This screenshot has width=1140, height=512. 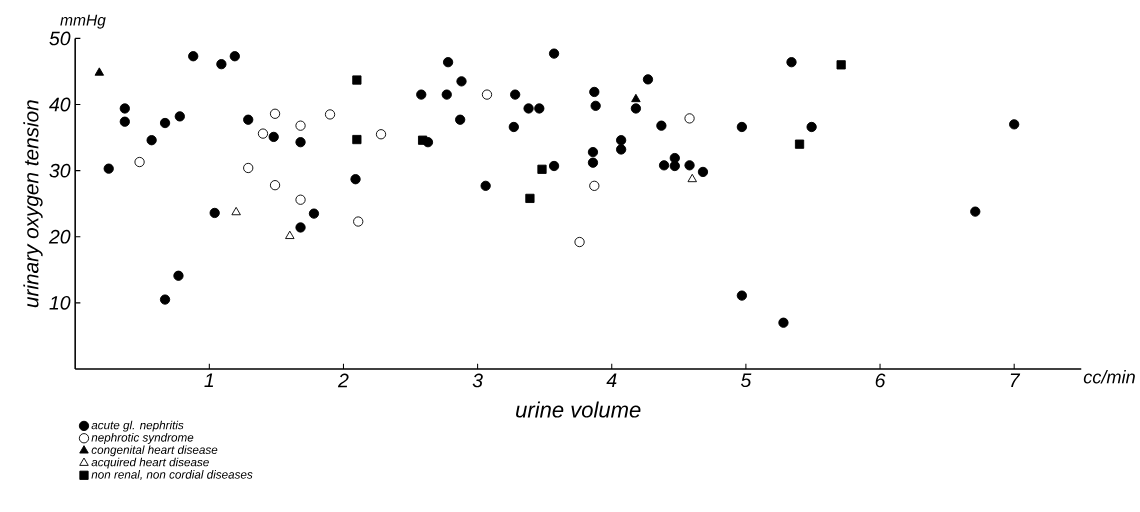 I want to click on y-axis-title: urinary oxygen tension, so click(x=33, y=203).